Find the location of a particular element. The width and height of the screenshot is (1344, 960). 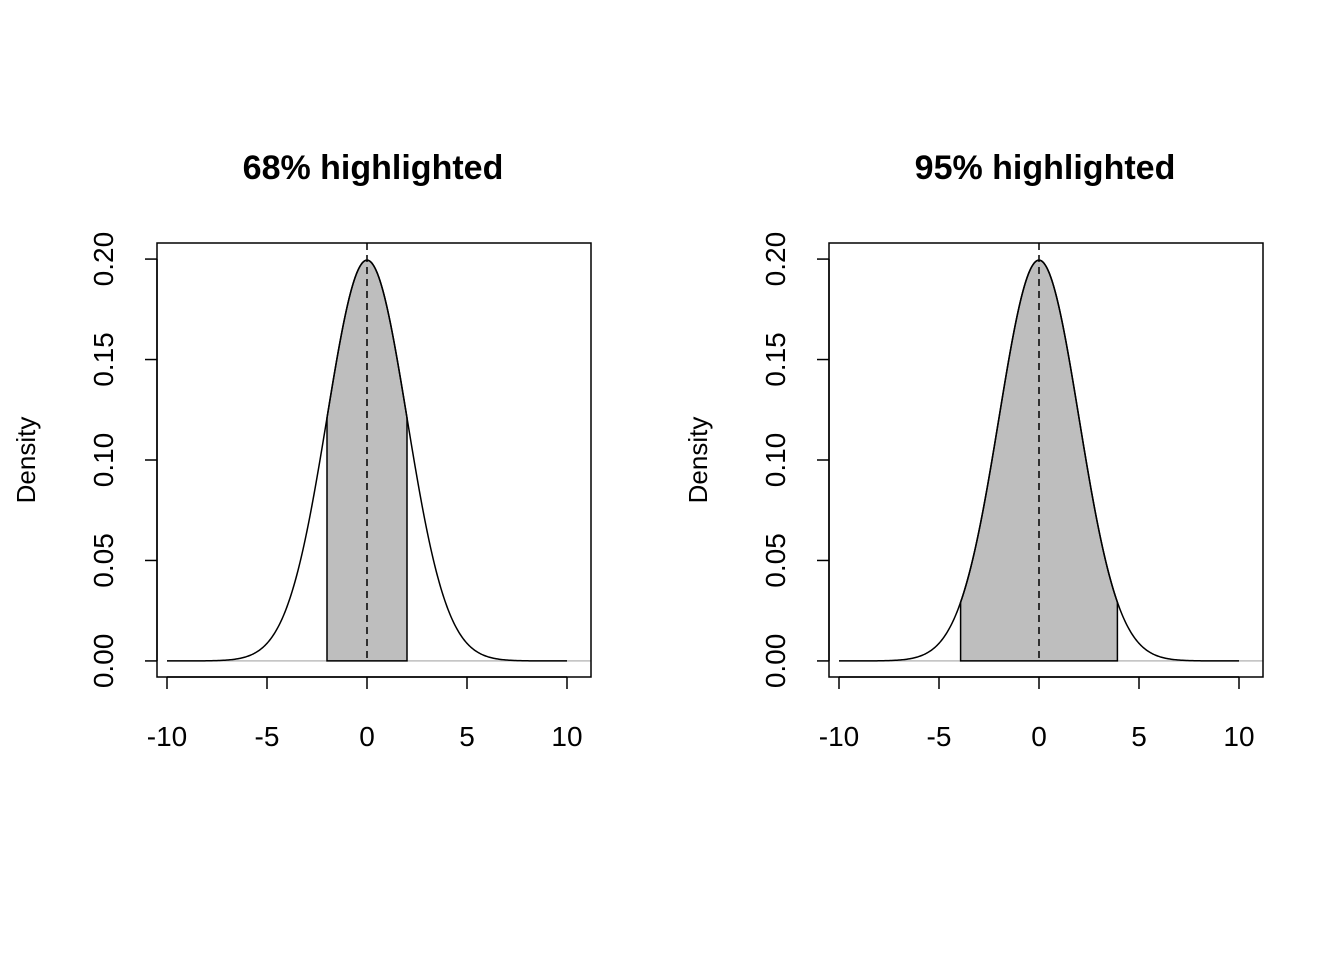

chart-title: 68% highlighted is located at coordinates (373, 168).